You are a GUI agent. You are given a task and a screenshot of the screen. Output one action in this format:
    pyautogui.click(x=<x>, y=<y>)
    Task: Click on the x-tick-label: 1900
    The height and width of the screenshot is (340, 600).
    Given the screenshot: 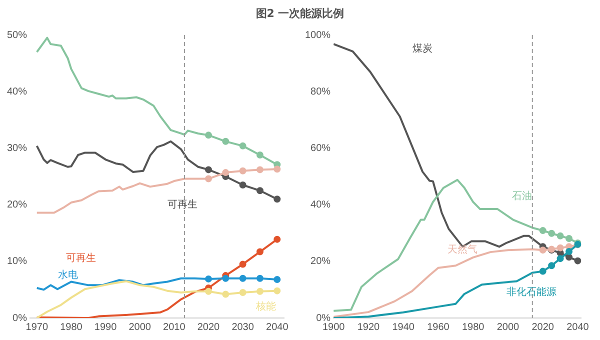 What is the action you would take?
    pyautogui.click(x=334, y=327)
    